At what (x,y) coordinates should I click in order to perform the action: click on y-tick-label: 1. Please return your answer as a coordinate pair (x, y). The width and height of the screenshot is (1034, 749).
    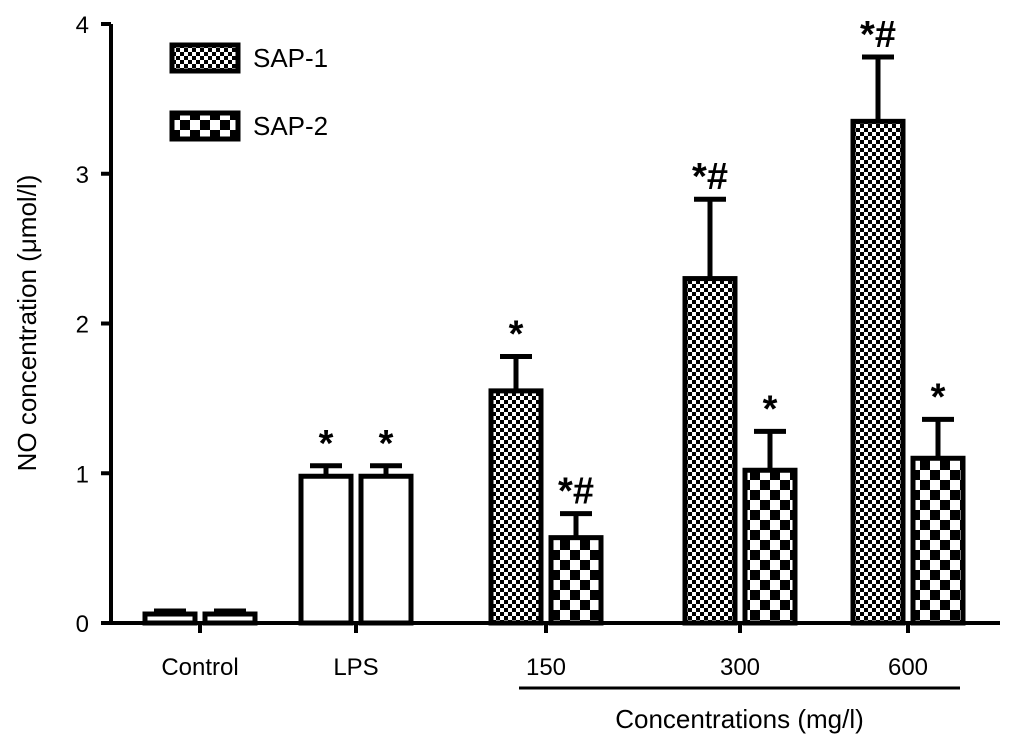
    Looking at the image, I should click on (82, 474).